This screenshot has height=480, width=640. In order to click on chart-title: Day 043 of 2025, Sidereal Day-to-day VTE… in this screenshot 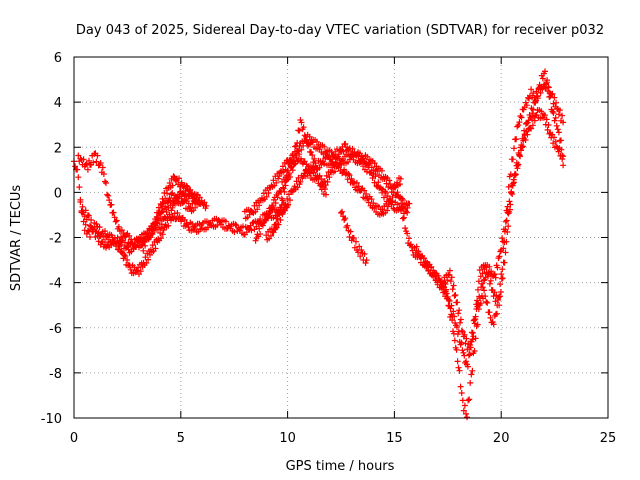, I will do `click(340, 30)`.